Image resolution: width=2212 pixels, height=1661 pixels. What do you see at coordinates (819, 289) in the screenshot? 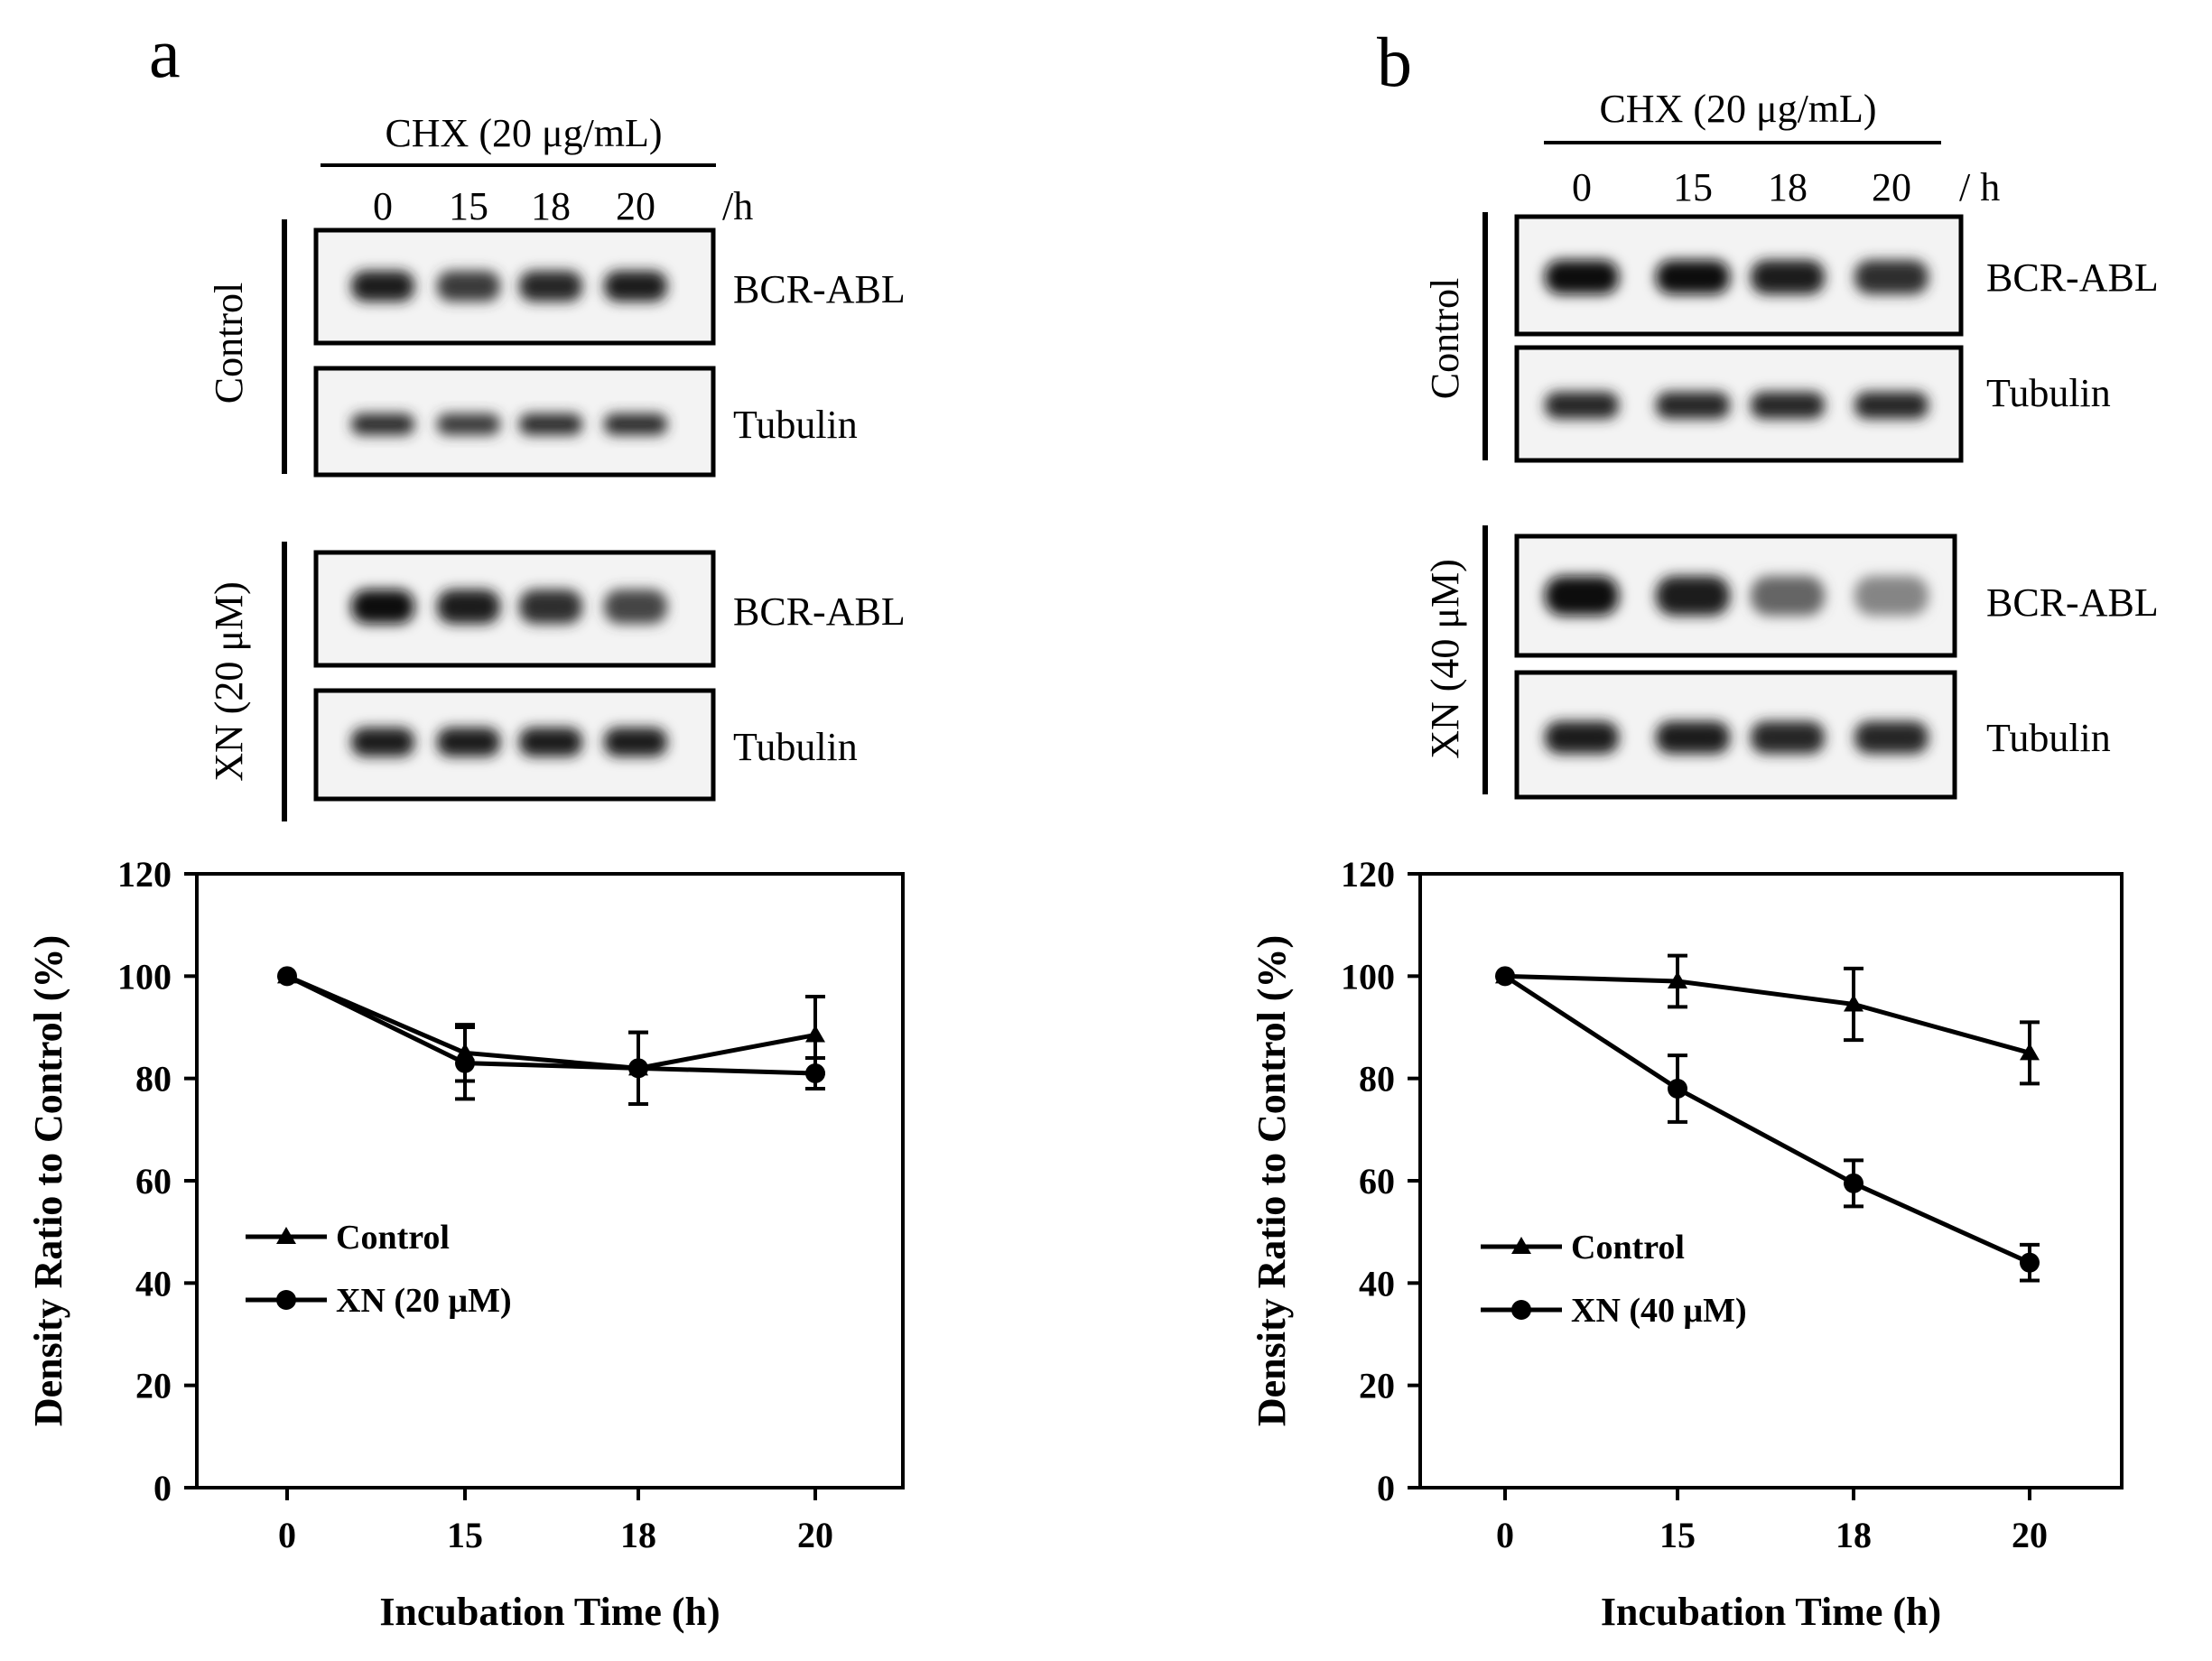
I see `panel-a-protein-bcrabl-1: BCR-ABL` at bounding box center [819, 289].